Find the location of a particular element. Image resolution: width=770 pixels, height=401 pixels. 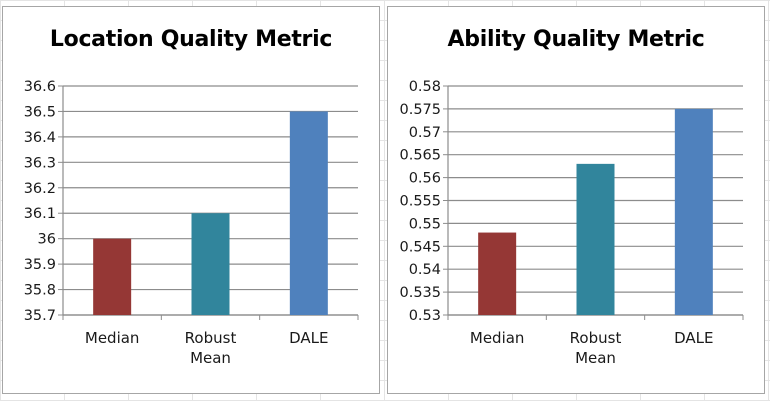

y-tick-label: 0.555 is located at coordinates (420, 202).